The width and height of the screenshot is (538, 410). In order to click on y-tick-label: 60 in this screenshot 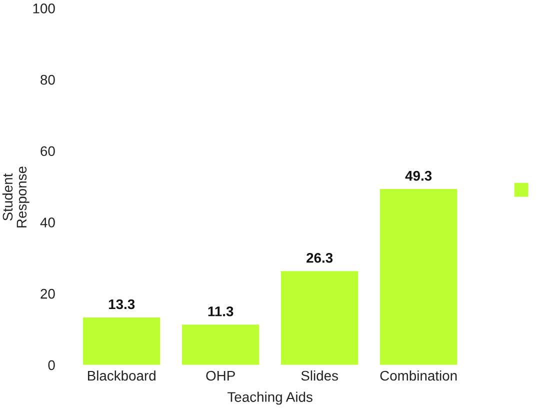, I will do `click(47, 151)`.